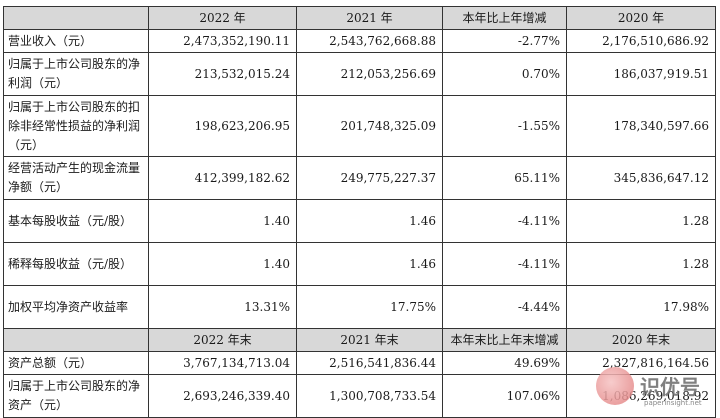  What do you see at coordinates (76, 363) in the screenshot?
I see `row-label: 资产总额（元）` at bounding box center [76, 363].